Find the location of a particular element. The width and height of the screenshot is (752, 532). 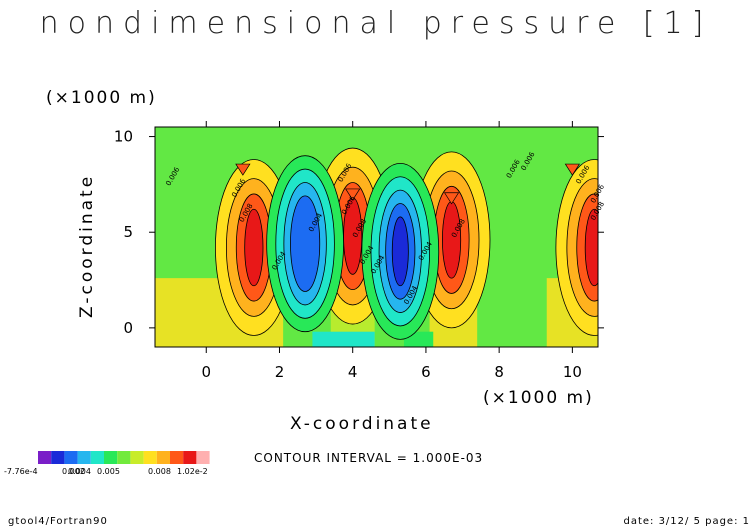

x-tick-label: 8 is located at coordinates (499, 372).